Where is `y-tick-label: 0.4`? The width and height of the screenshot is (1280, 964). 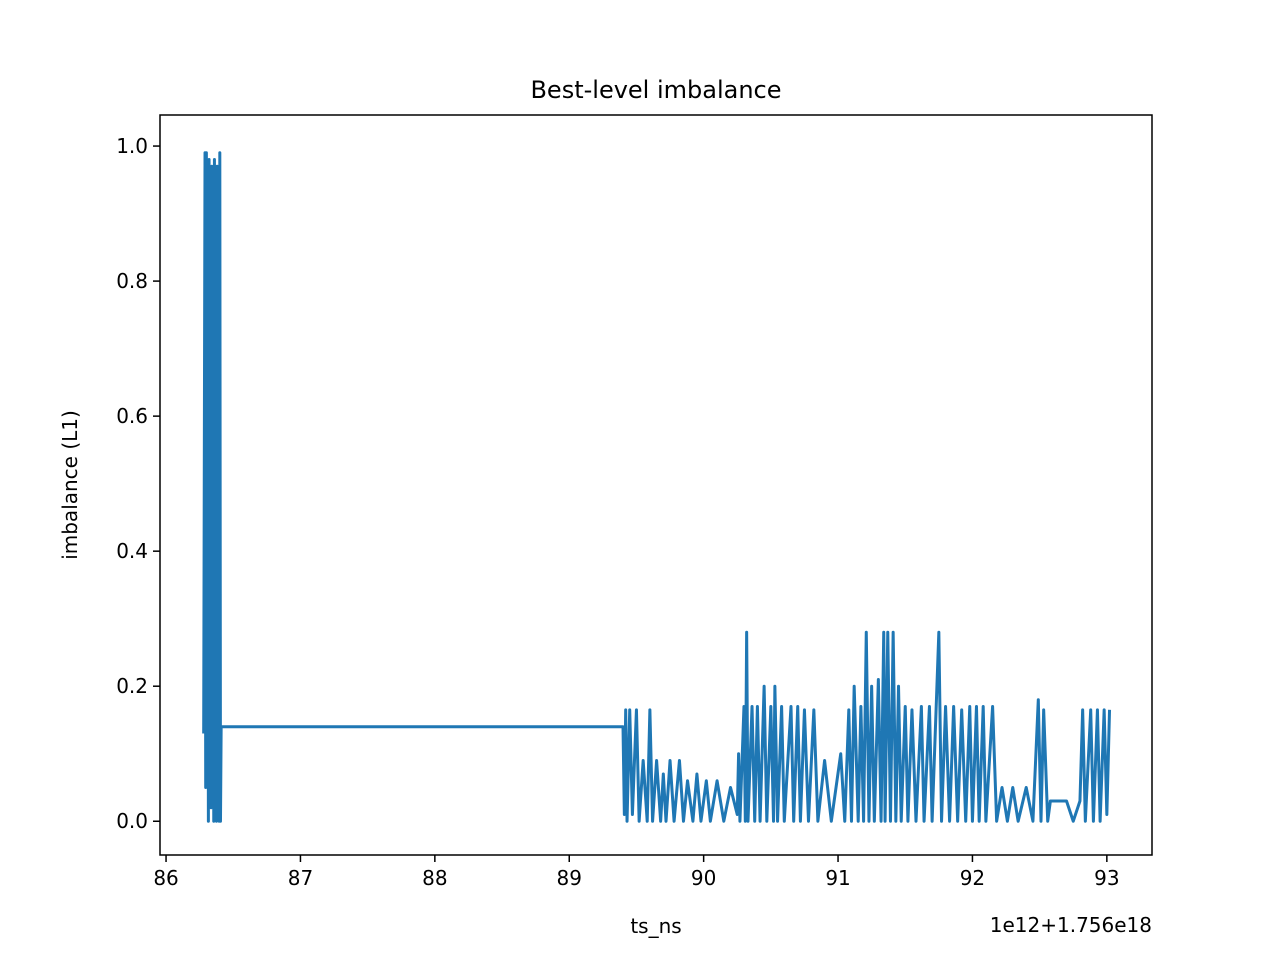 y-tick-label: 0.4 is located at coordinates (132, 551).